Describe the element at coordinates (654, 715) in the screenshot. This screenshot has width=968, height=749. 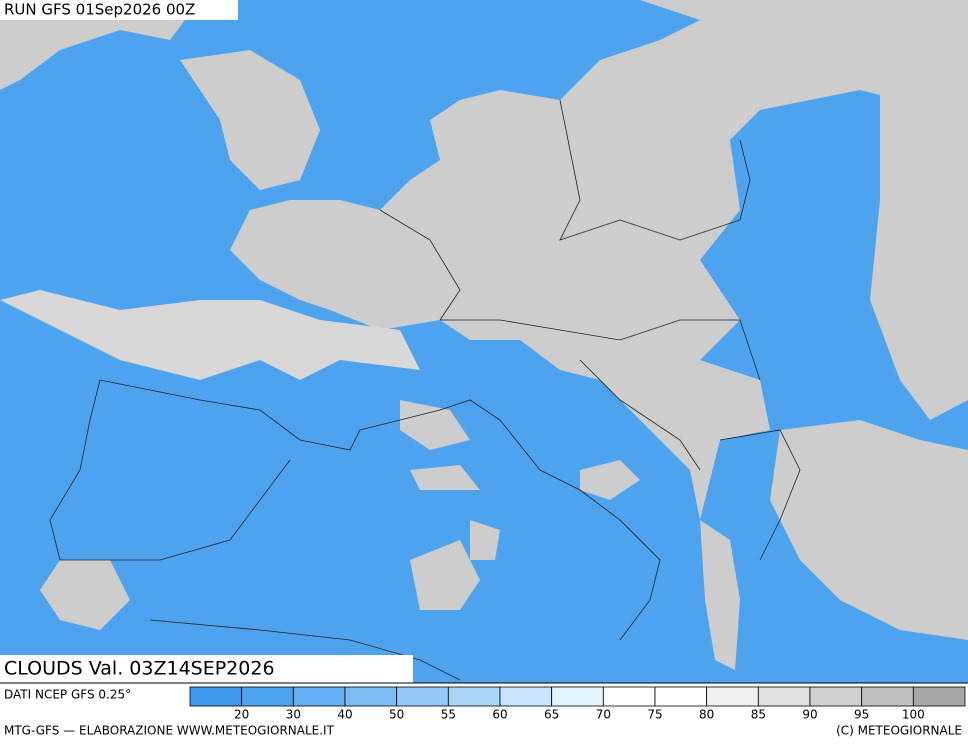
I see `colorbar-tick-label: 75` at that location.